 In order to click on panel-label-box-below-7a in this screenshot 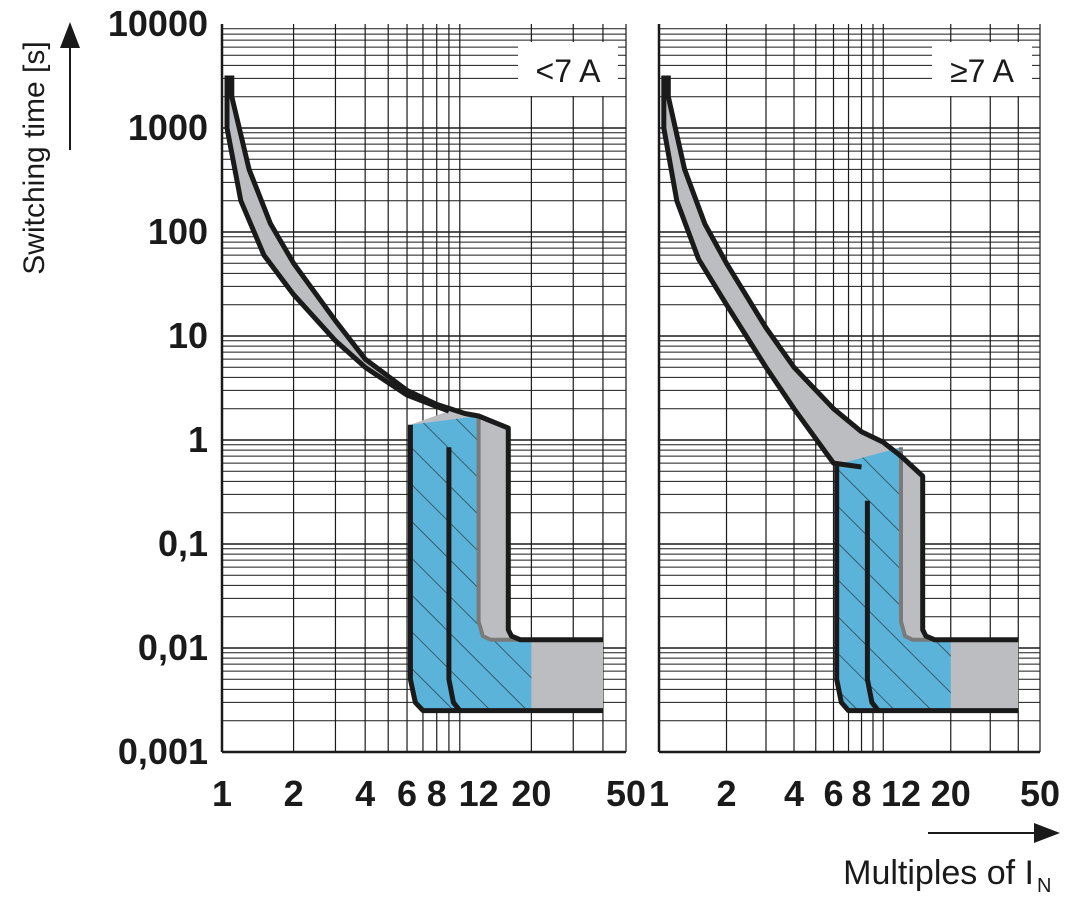, I will do `click(568, 69)`.